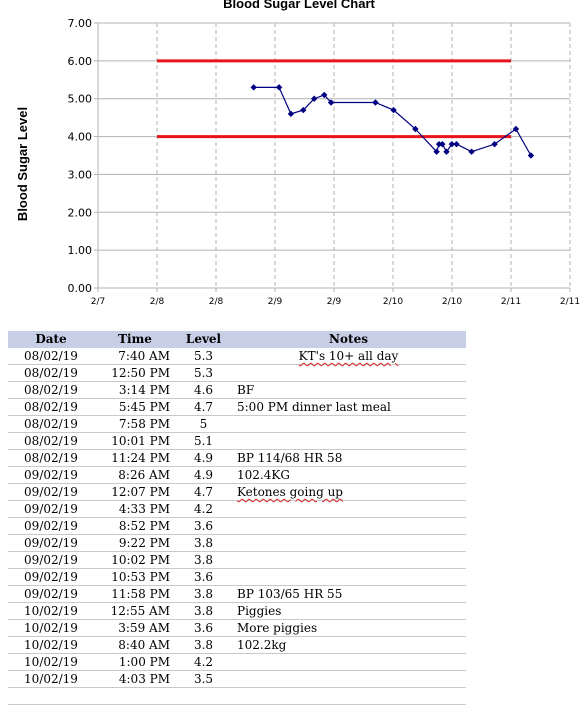  I want to click on reference-lines, so click(334, 99).